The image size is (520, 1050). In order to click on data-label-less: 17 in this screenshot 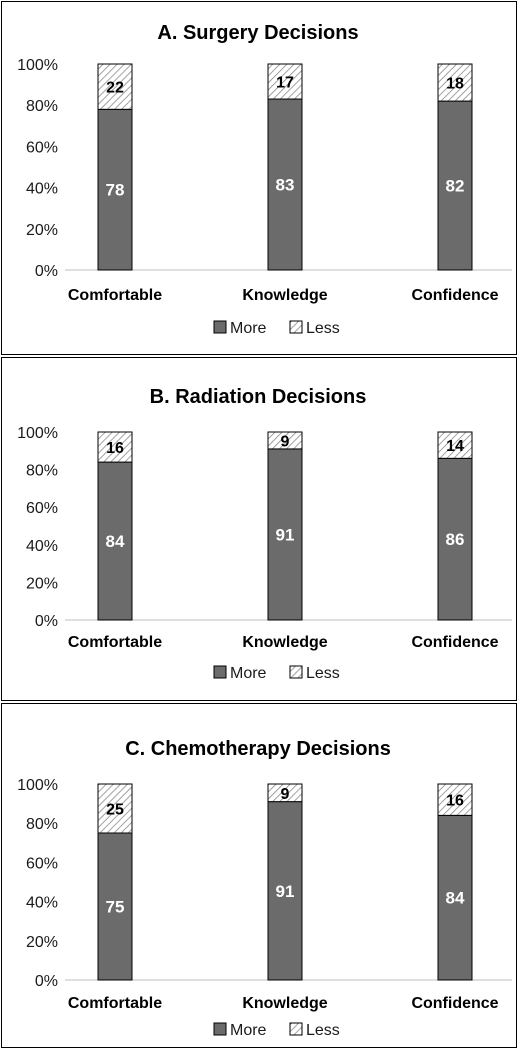, I will do `click(285, 83)`.